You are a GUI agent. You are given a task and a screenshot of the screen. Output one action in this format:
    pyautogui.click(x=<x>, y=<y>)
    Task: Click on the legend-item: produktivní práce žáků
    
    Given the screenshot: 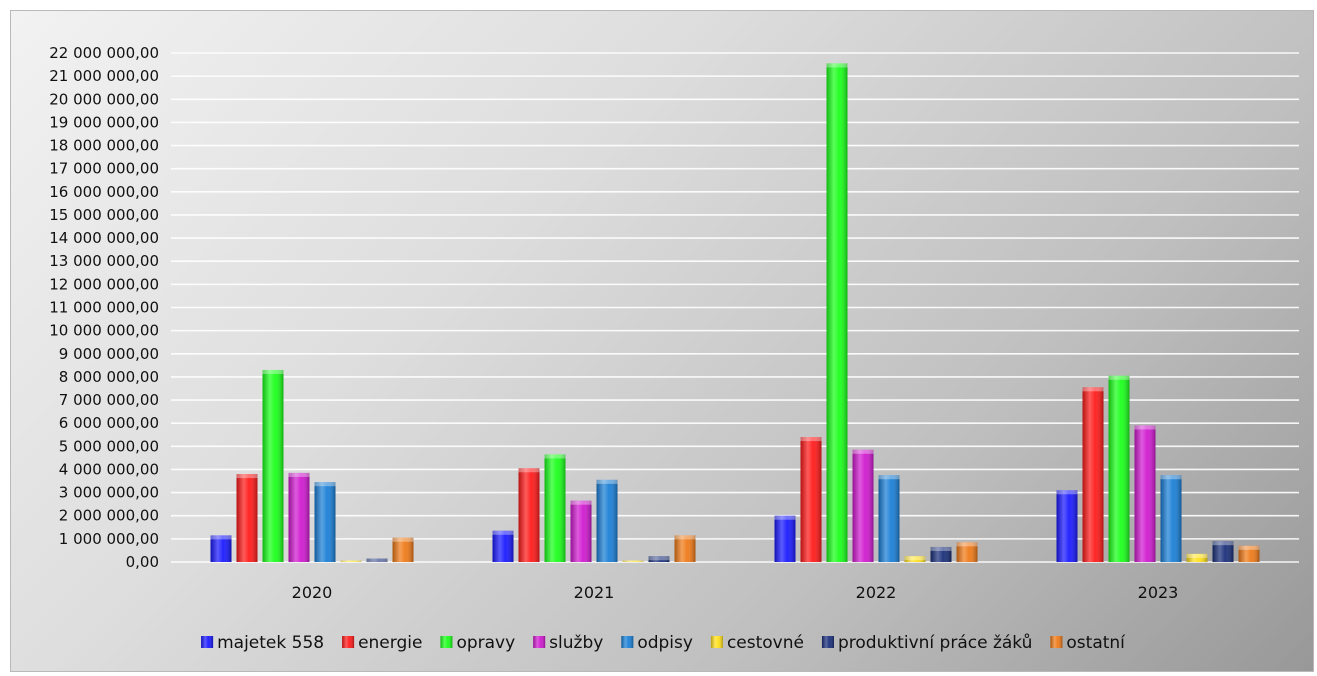 What is the action you would take?
    pyautogui.click(x=926, y=643)
    